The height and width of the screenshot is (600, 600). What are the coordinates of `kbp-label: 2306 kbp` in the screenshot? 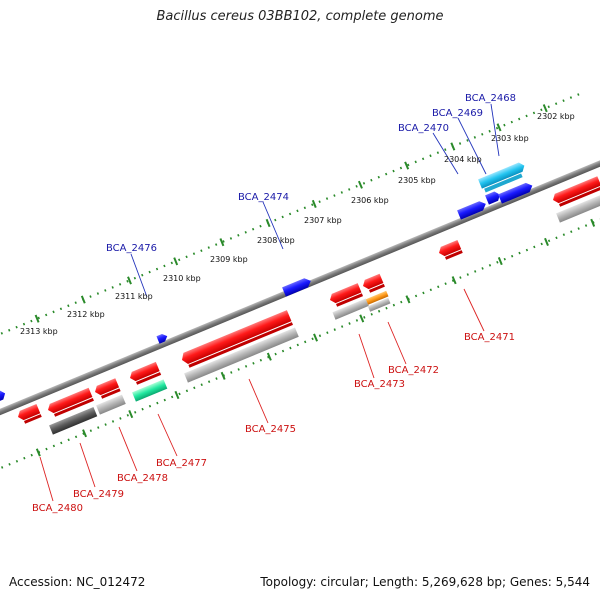 It's located at (370, 200).